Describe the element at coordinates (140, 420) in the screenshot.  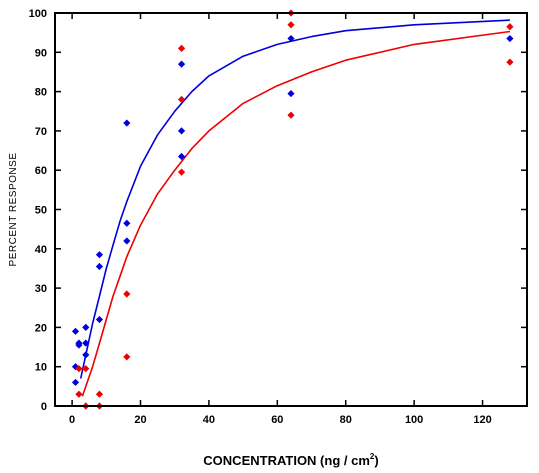
I see `x-tick-label: 20` at that location.